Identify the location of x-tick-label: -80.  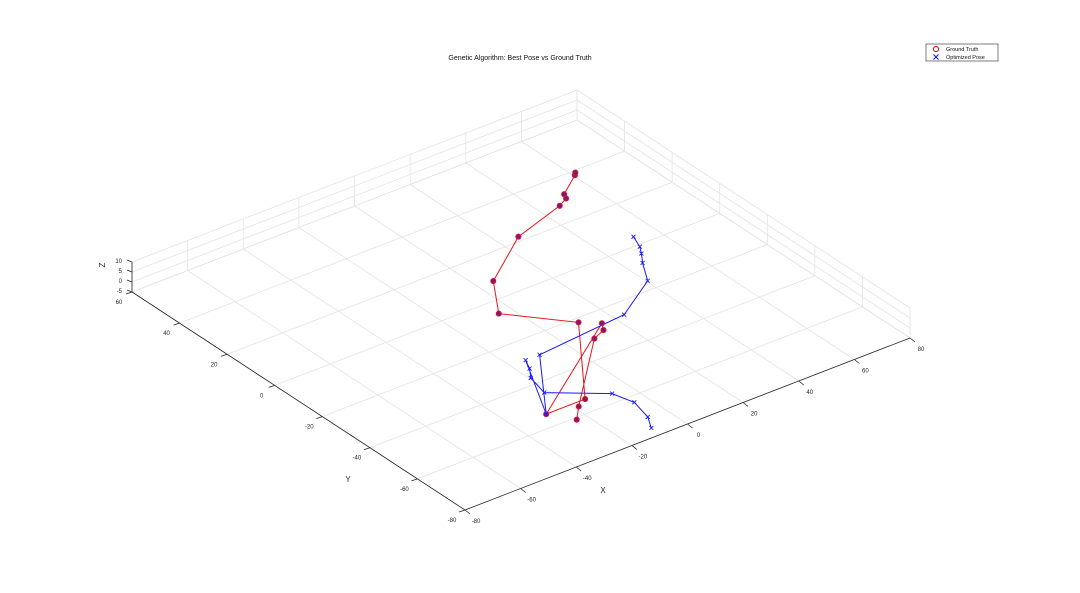
(476, 522).